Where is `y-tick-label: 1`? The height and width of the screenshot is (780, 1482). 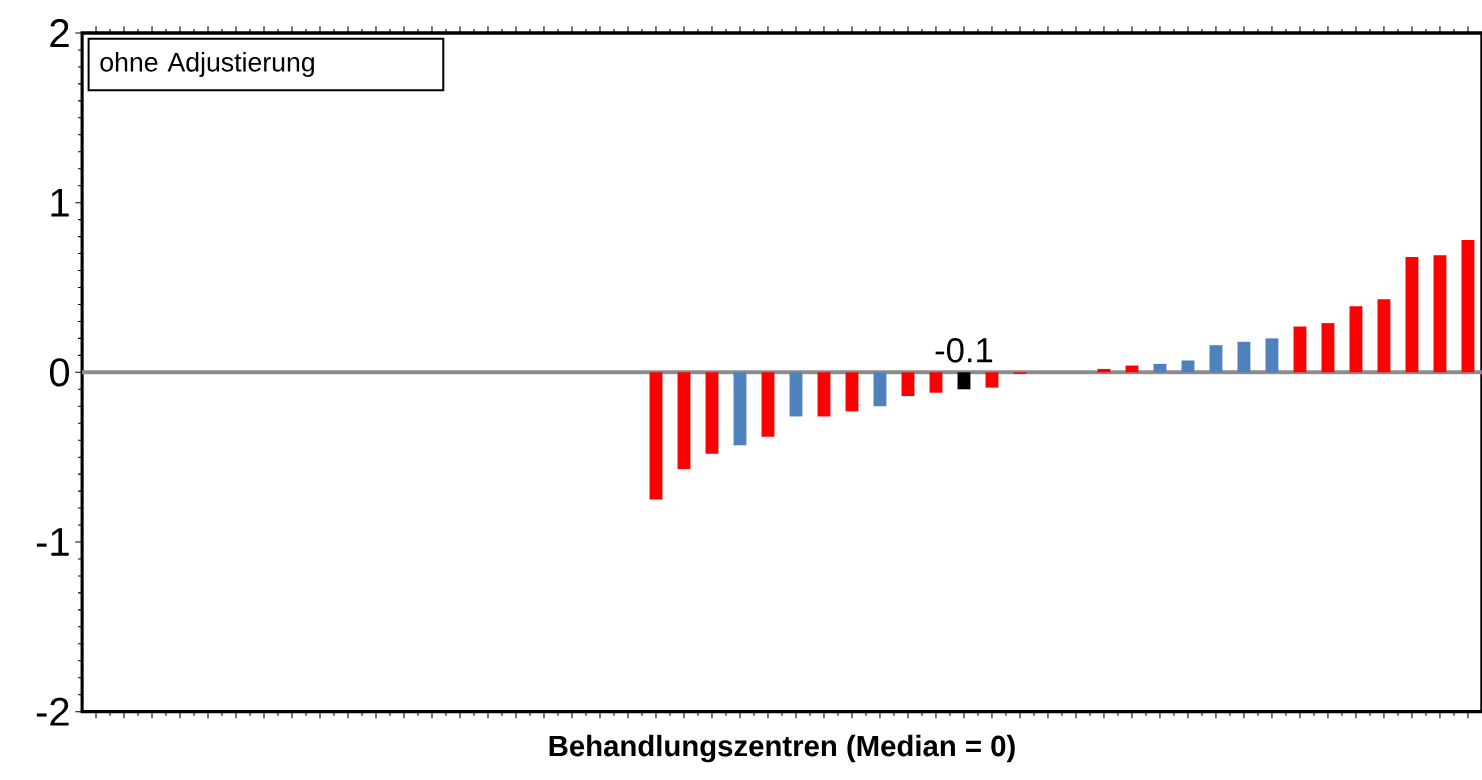
y-tick-label: 1 is located at coordinates (60, 203).